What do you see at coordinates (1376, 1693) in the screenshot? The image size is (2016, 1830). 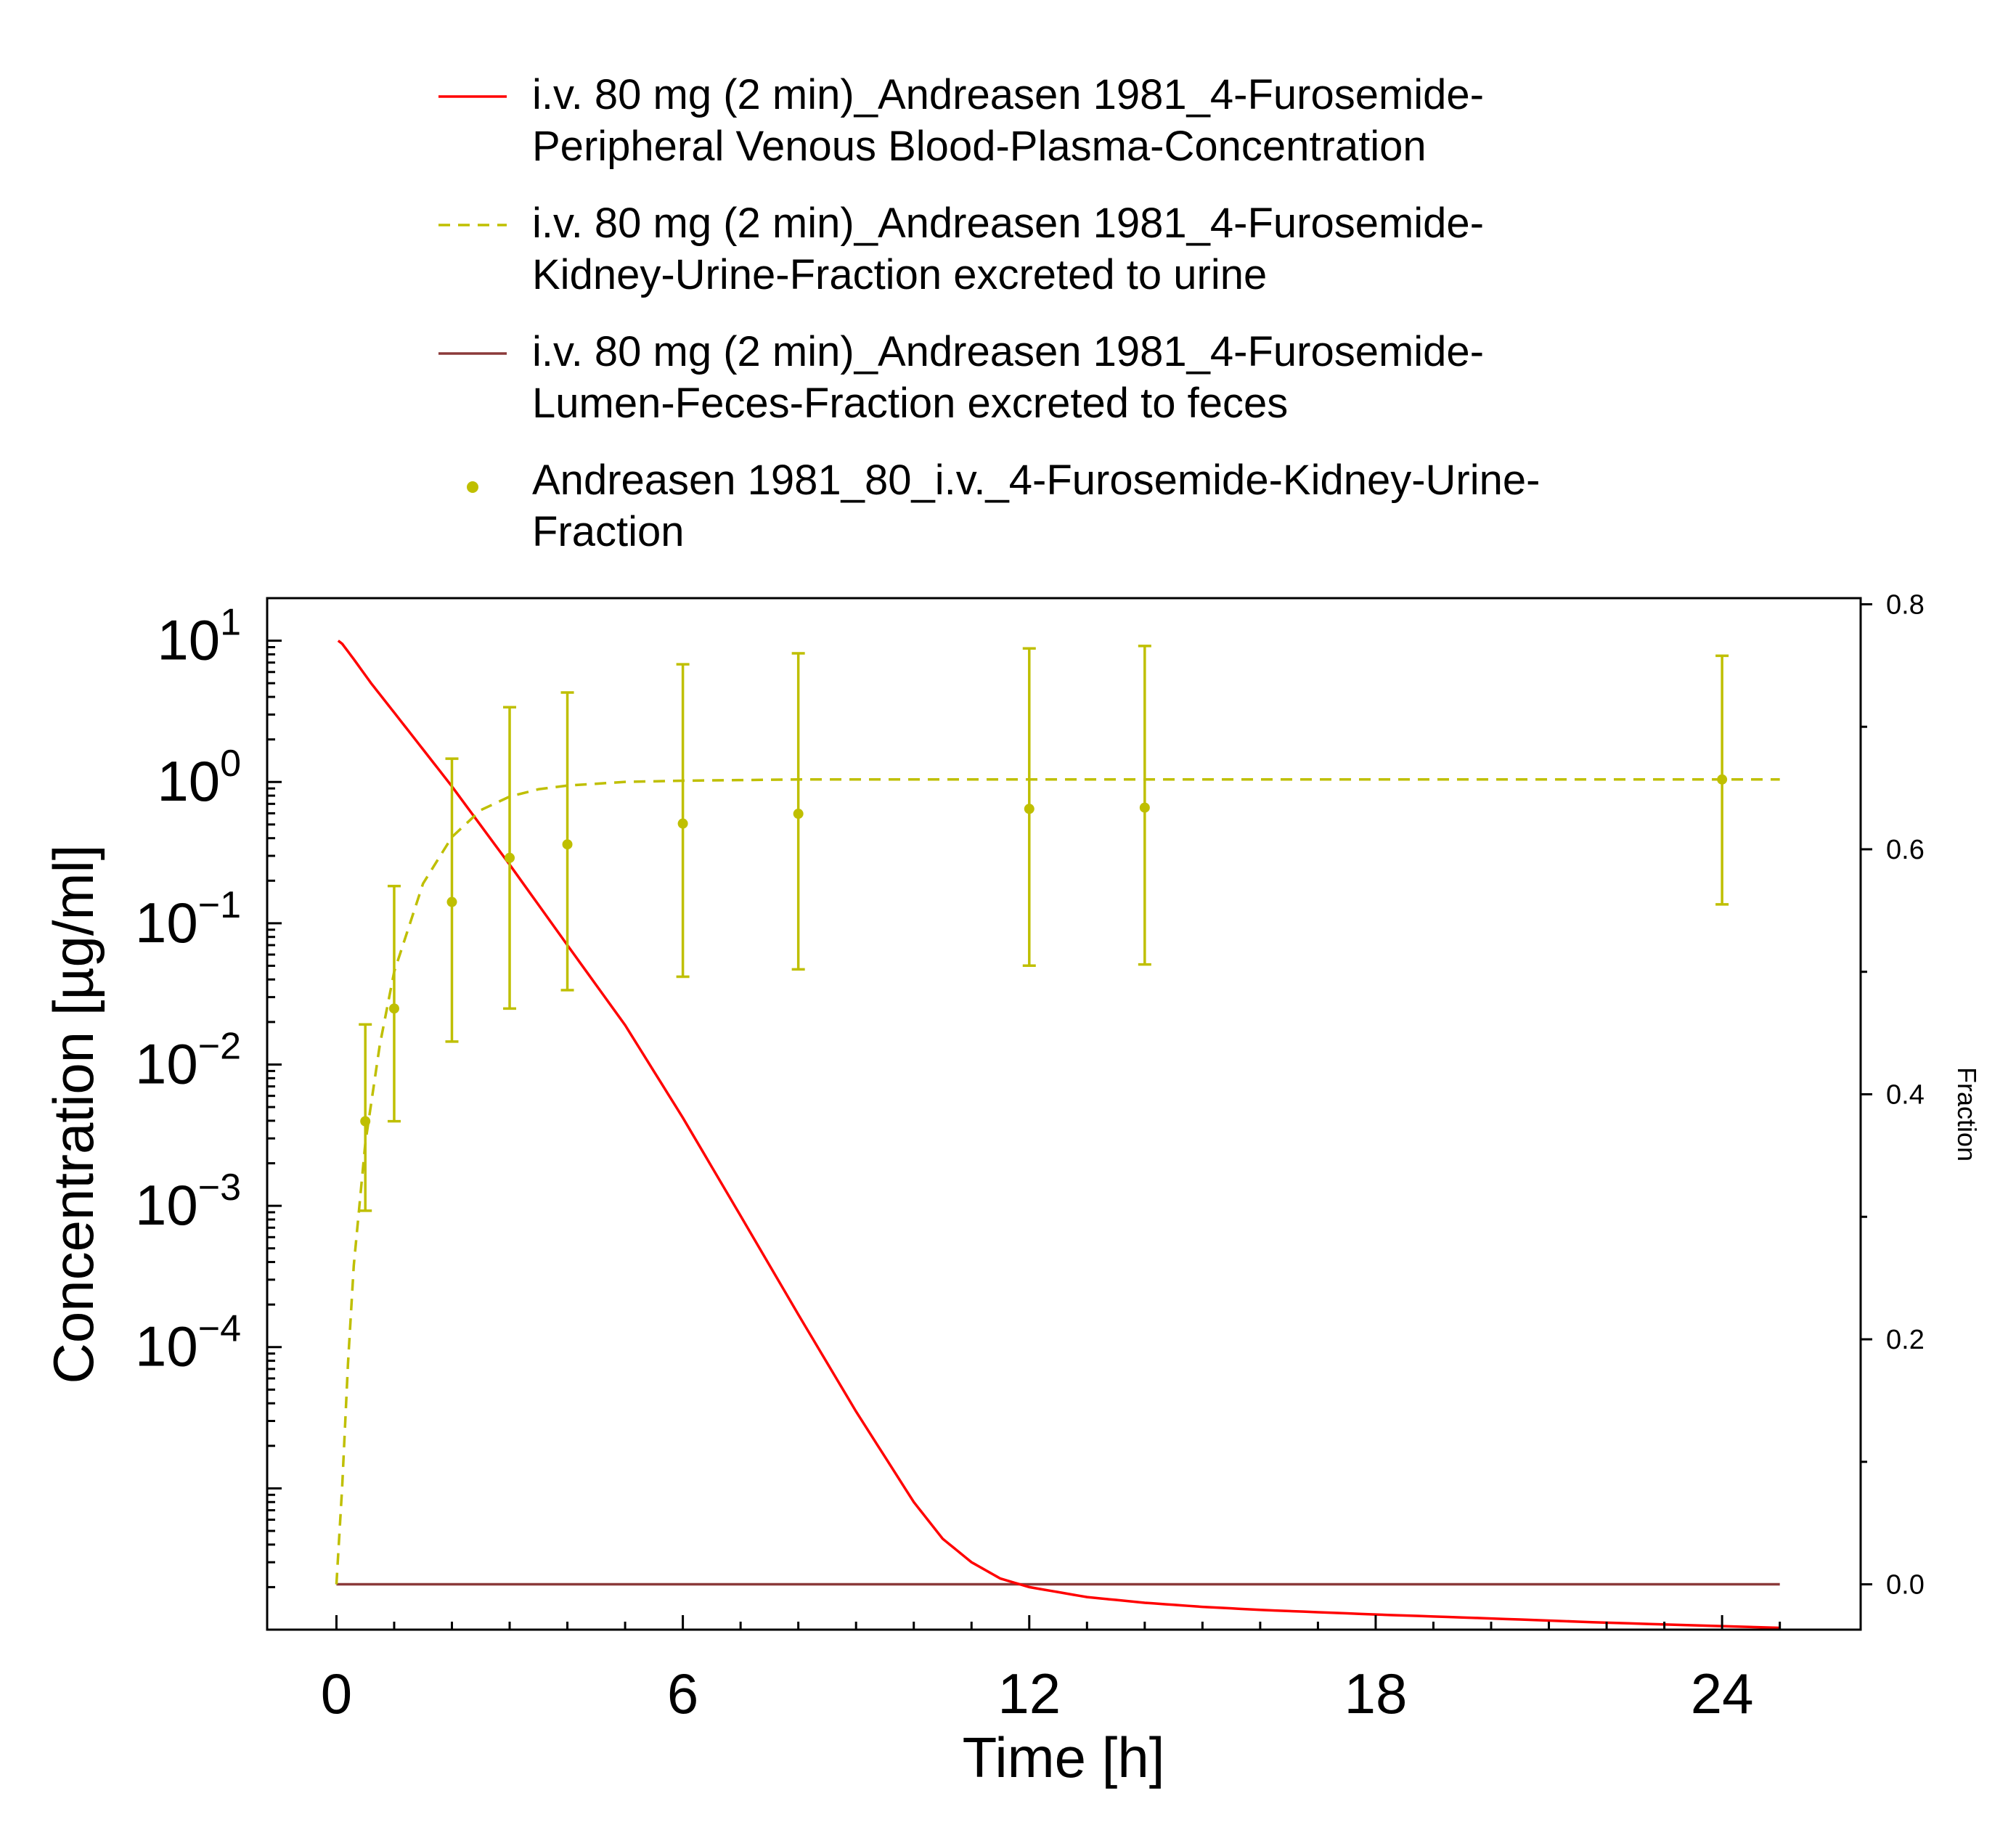 I see `x-tick-label: 18` at bounding box center [1376, 1693].